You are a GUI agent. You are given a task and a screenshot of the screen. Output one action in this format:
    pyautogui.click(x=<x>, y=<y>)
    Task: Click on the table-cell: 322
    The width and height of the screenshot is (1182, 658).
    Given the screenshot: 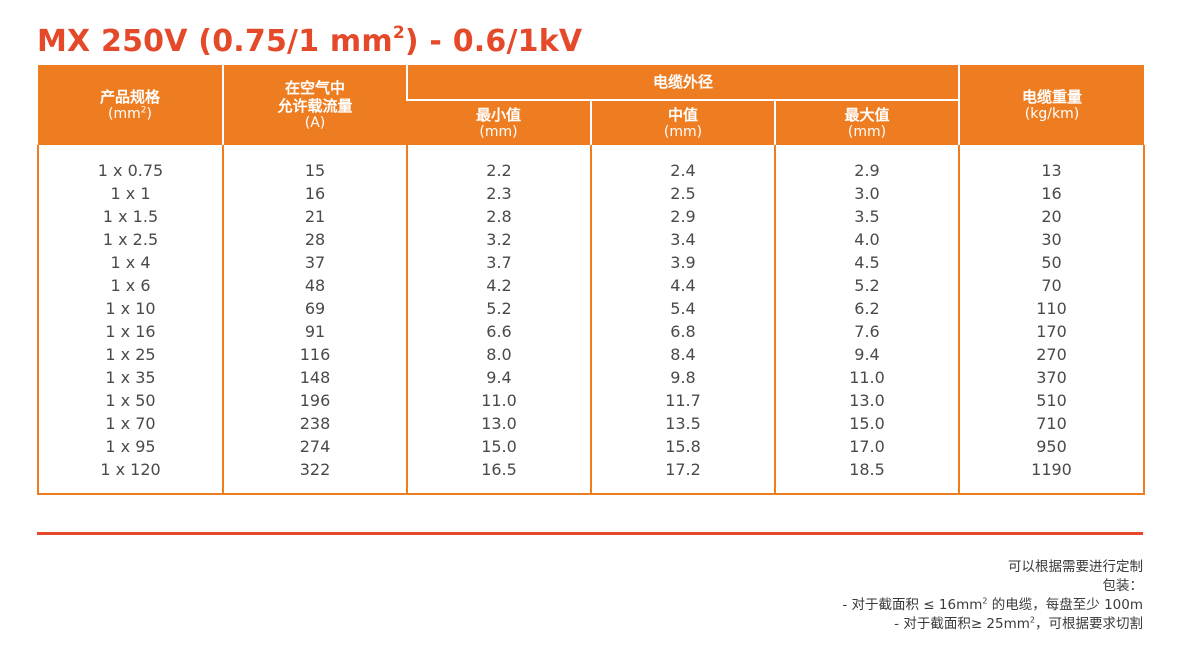 What is the action you would take?
    pyautogui.click(x=315, y=469)
    